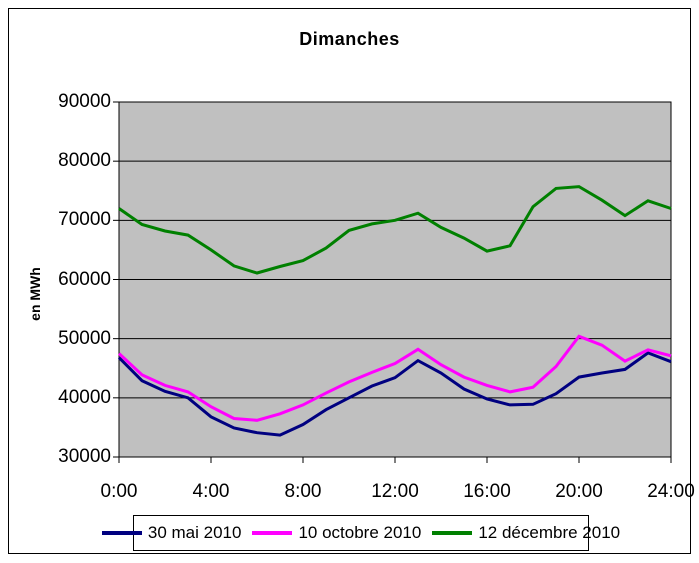  Describe the element at coordinates (394, 394) in the screenshot. I see `series-line-30-mai-2010` at that location.